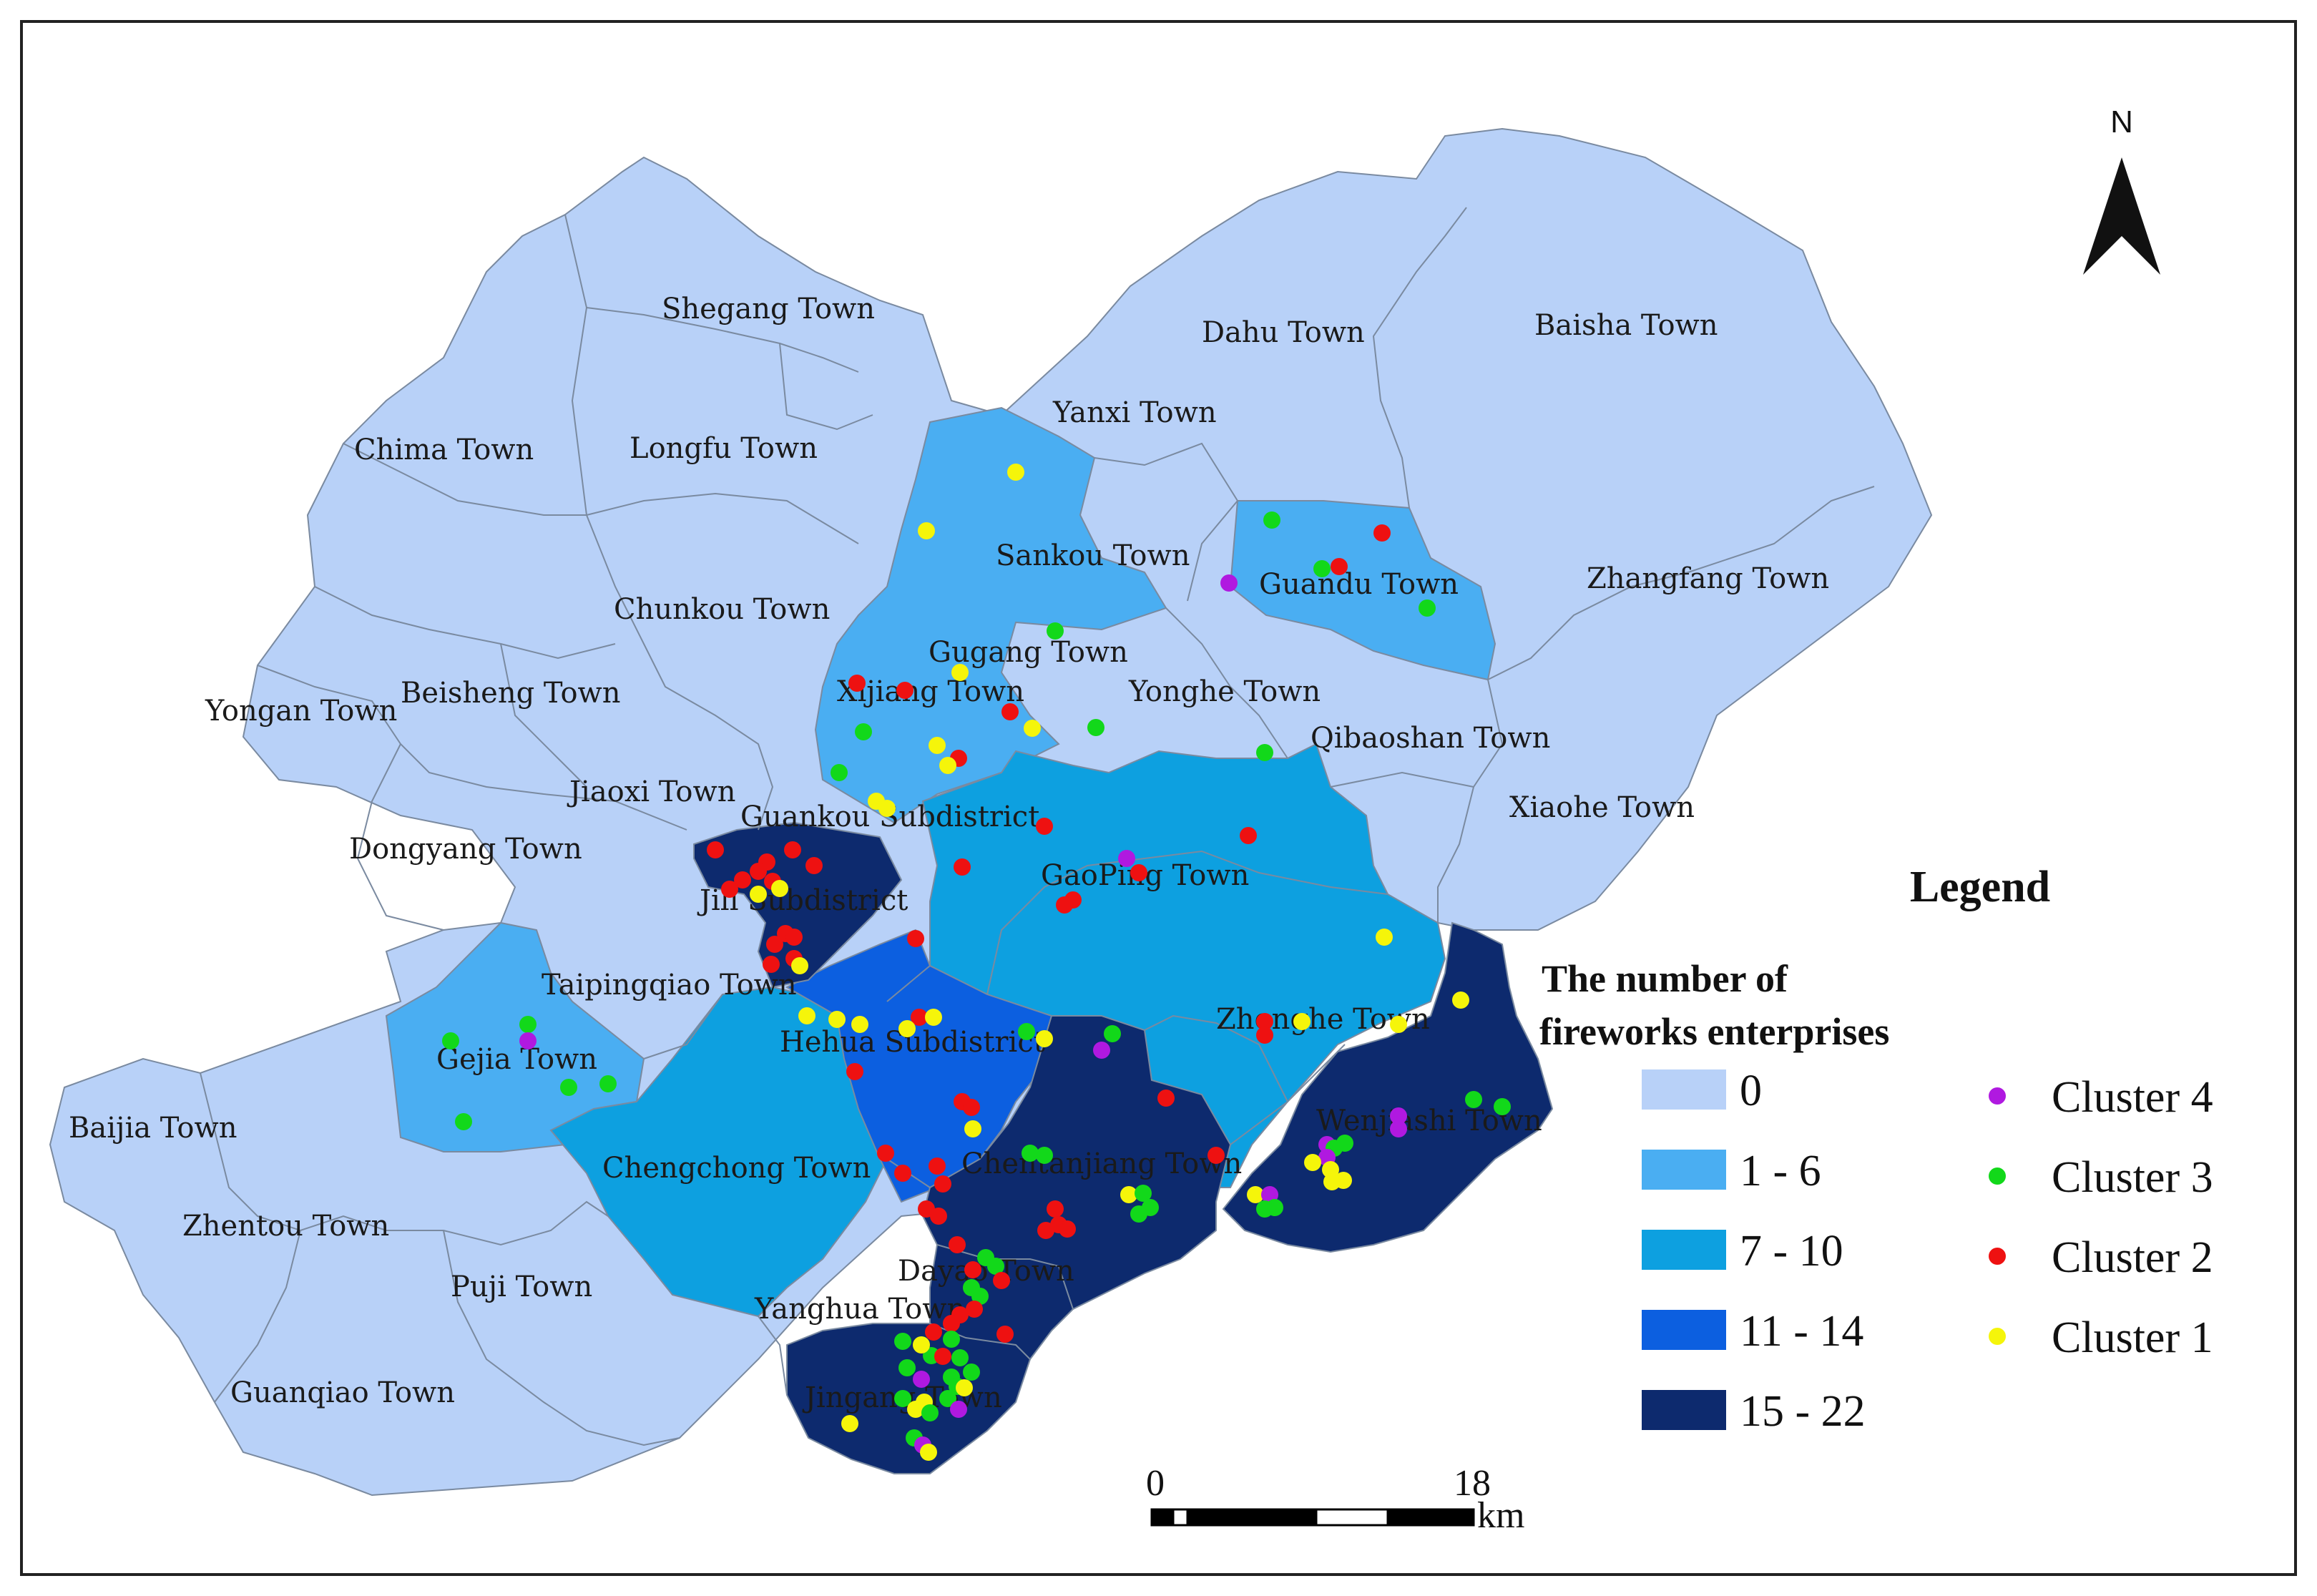 This screenshot has height=1596, width=2317. What do you see at coordinates (2121, 216) in the screenshot?
I see `north-arrow-icon` at bounding box center [2121, 216].